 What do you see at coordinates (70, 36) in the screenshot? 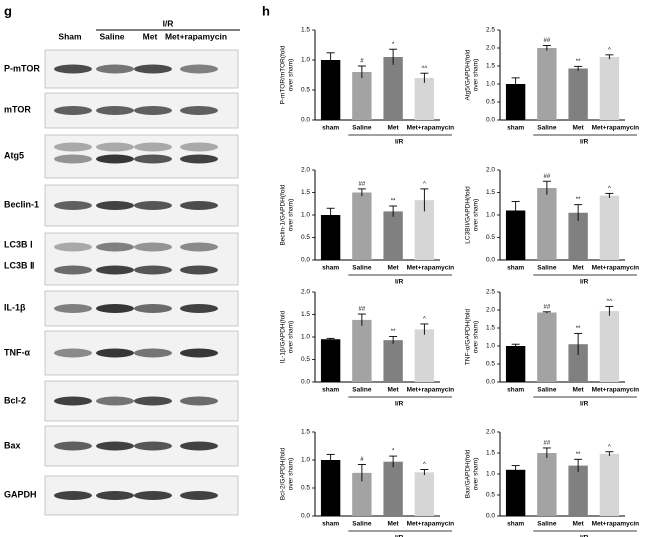
I see `lane-label: Sham` at bounding box center [70, 36].